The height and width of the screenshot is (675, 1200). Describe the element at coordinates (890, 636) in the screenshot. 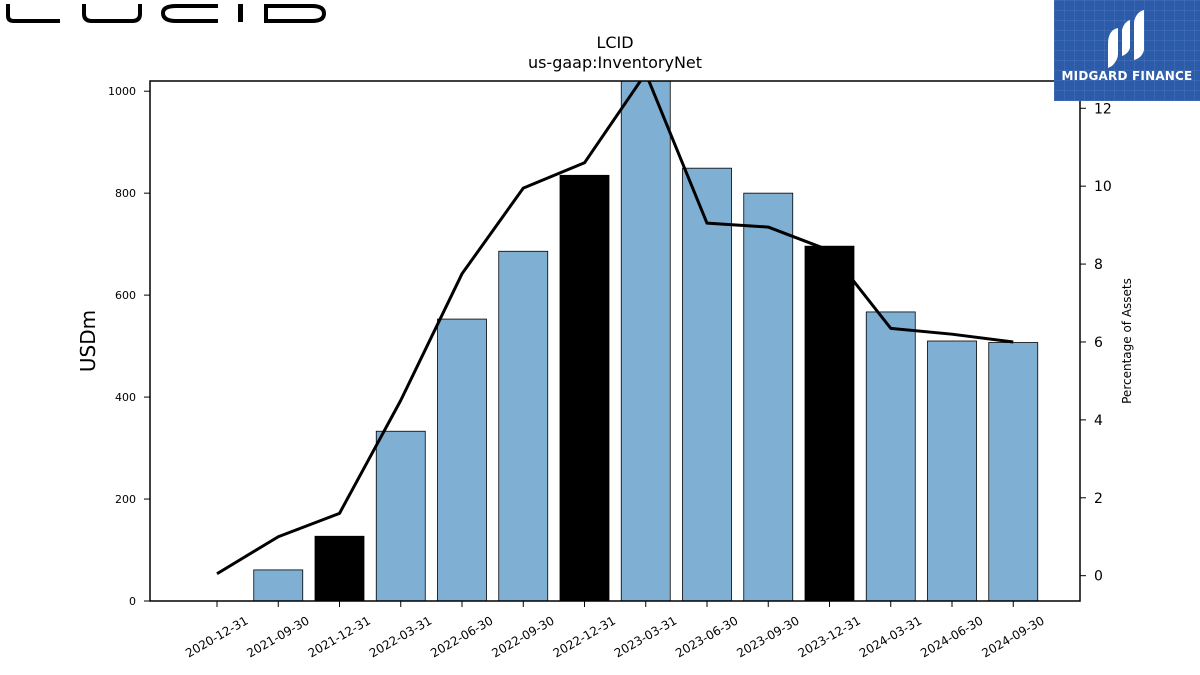

I see `x-tick-label: 2024-03-31` at that location.